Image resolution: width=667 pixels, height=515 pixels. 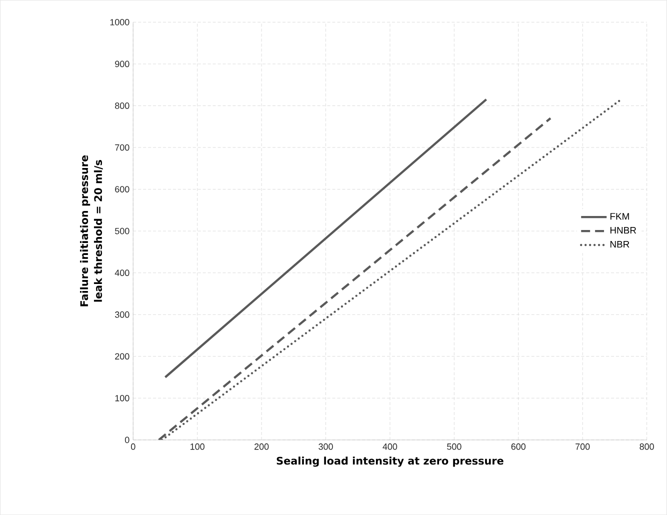 What do you see at coordinates (122, 231) in the screenshot?
I see `y-tick-label: 500` at bounding box center [122, 231].